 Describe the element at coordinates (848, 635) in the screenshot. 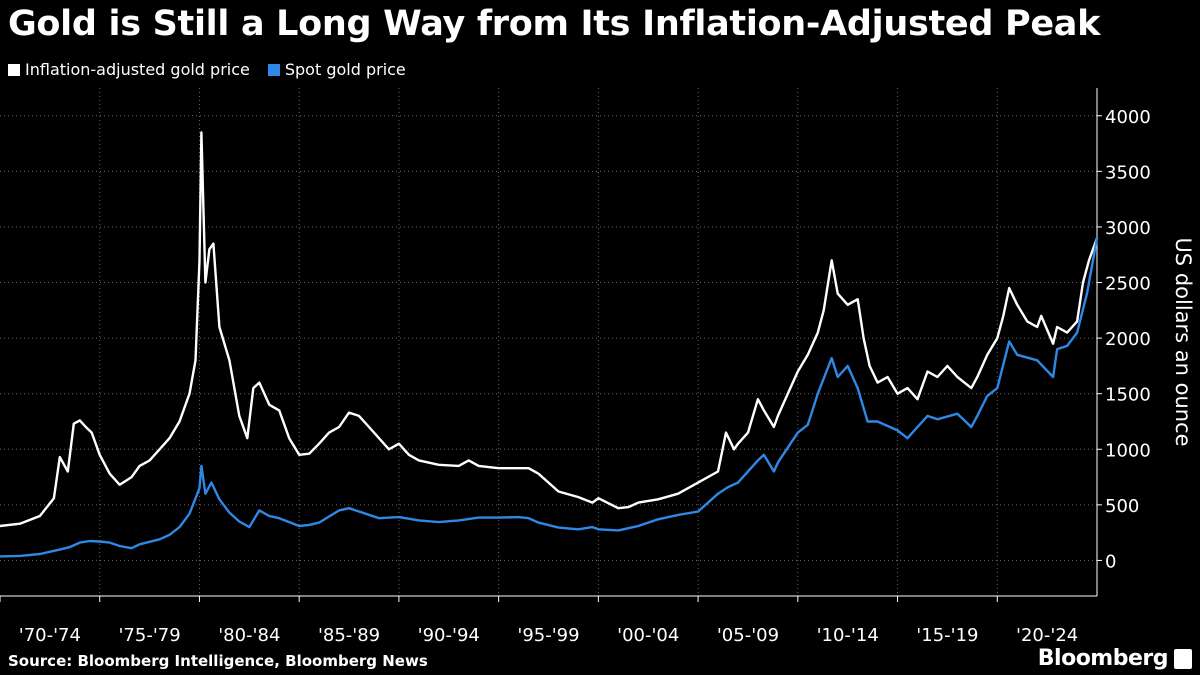

I see `x-tick-label: '10-'14` at that location.